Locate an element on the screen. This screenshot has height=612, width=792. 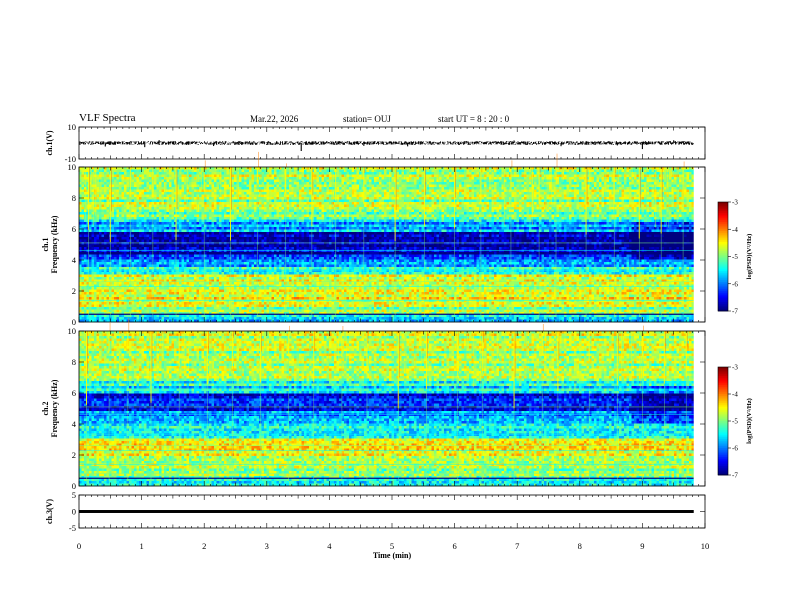
ch2-spectrogram-colorbar: -3 -4 -5 -6 -7 log(PSD)(V²/Hz) is located at coordinates (735, 422).